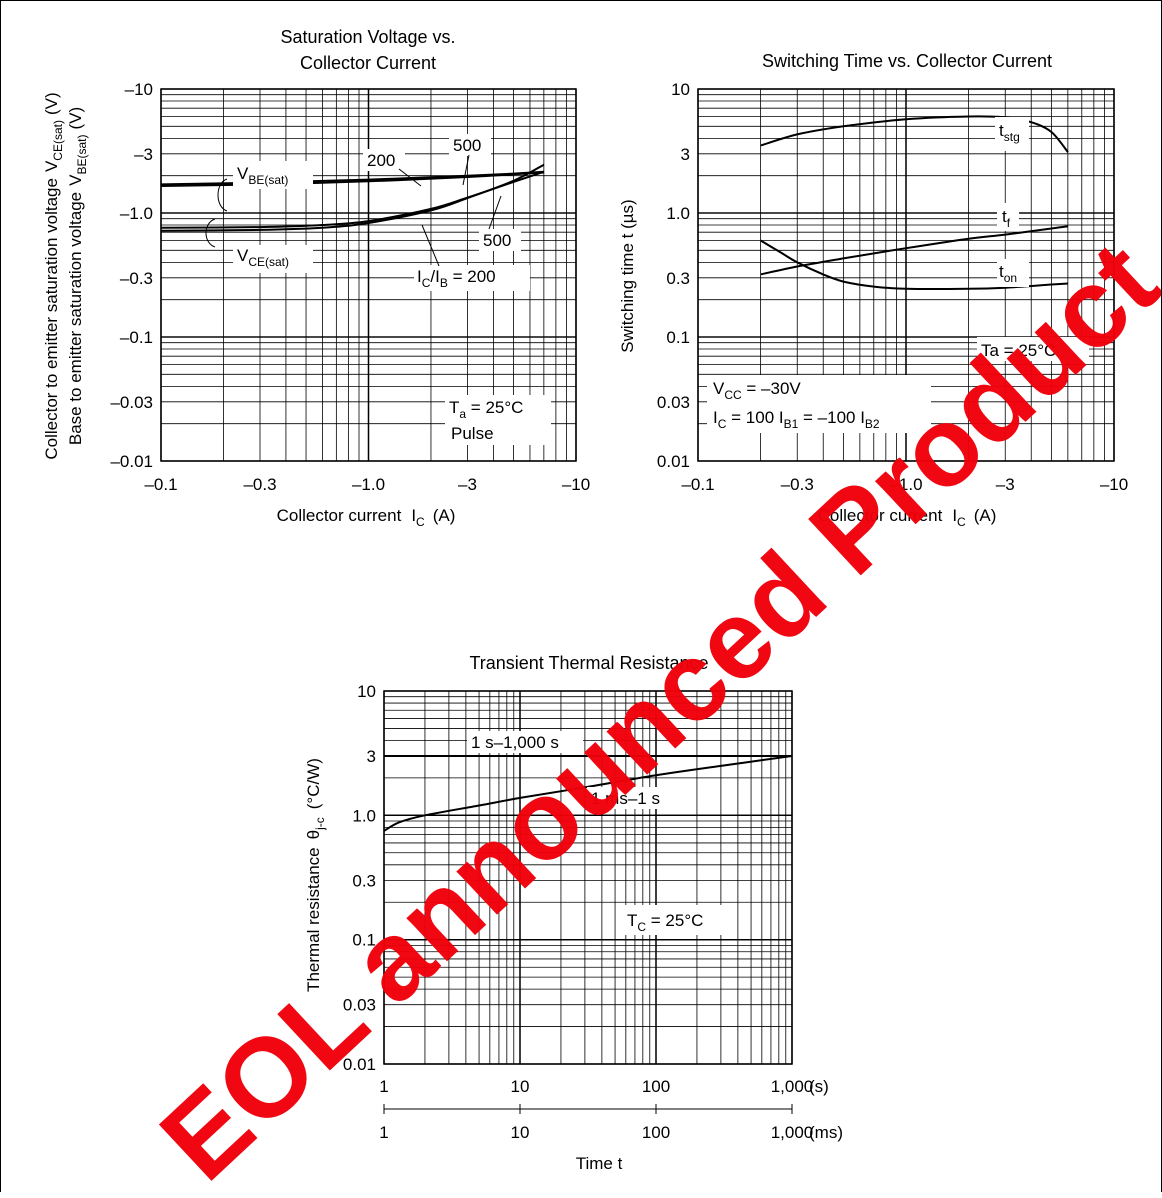  I want to click on y-tick-label: 0.03, so click(673, 402).